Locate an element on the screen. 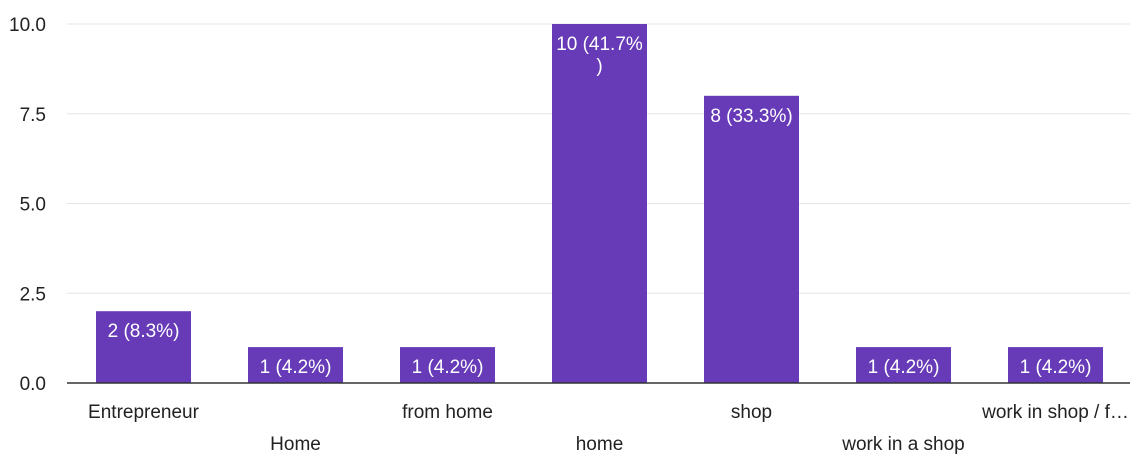 This screenshot has height=456, width=1136. y-axis-ticks: 0.0 2.5 5.0 7.5 10.0 is located at coordinates (27, 205).